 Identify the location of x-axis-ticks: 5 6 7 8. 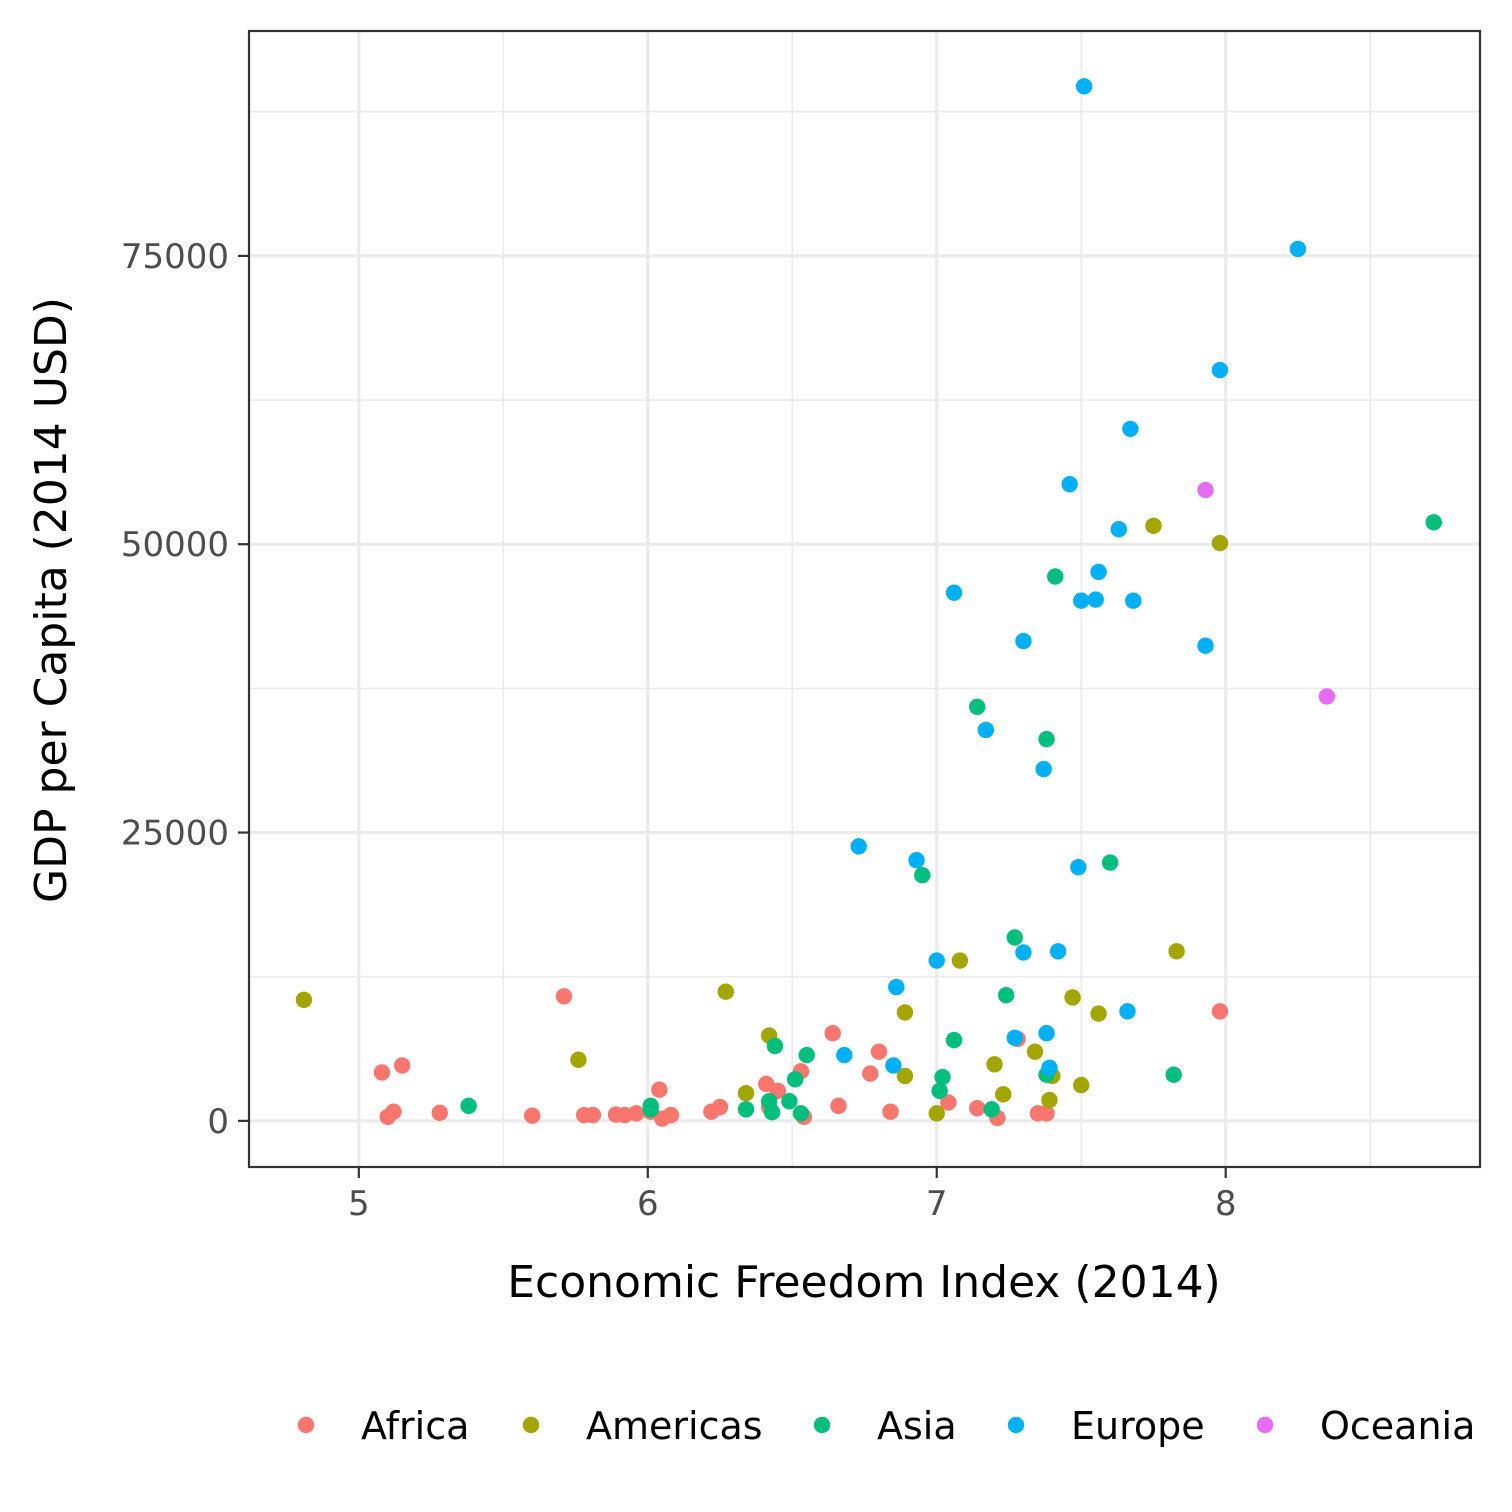
(792, 1195).